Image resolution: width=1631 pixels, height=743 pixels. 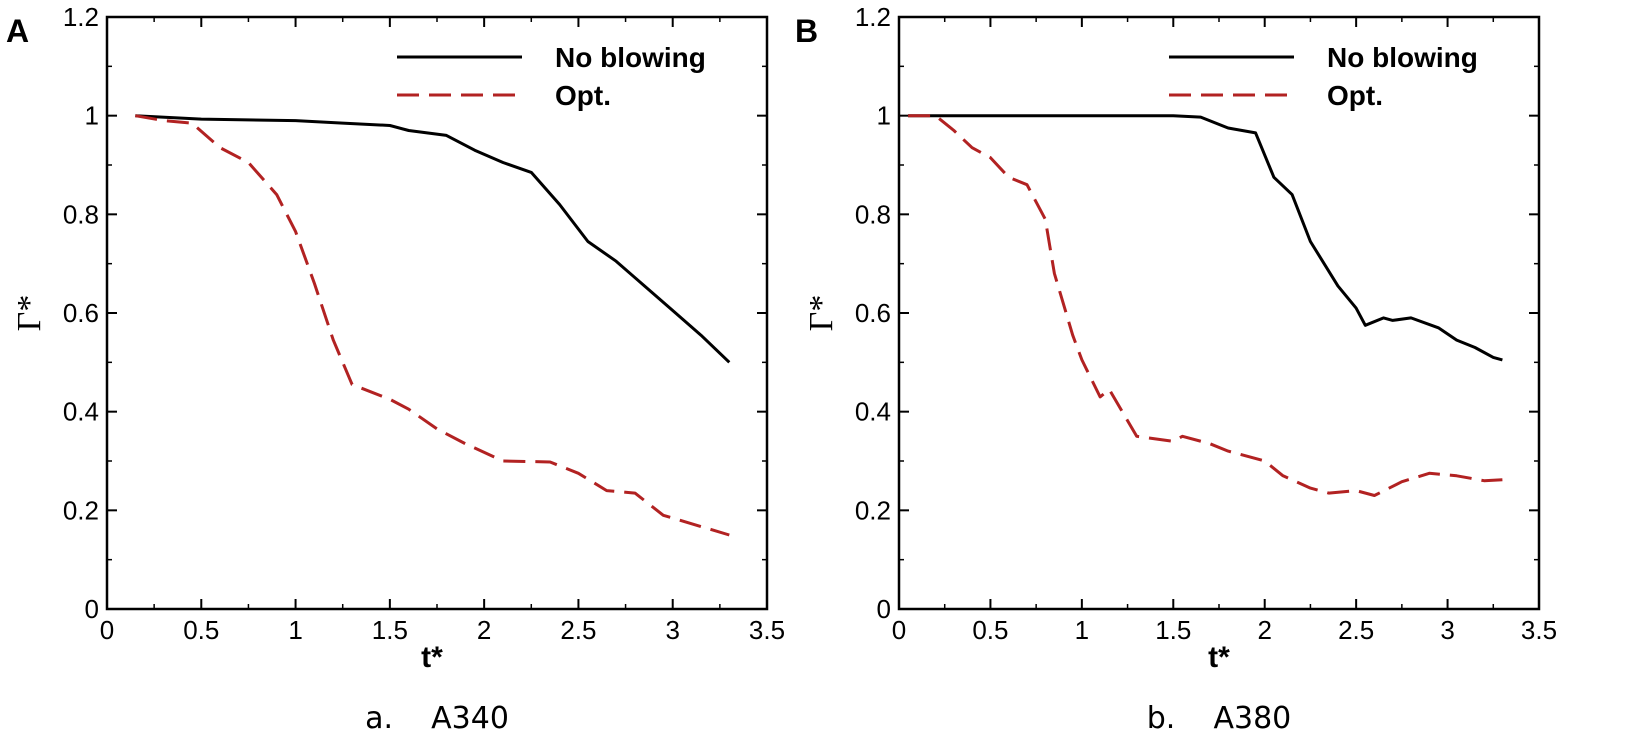 I want to click on panel-label: A, so click(x=17, y=31).